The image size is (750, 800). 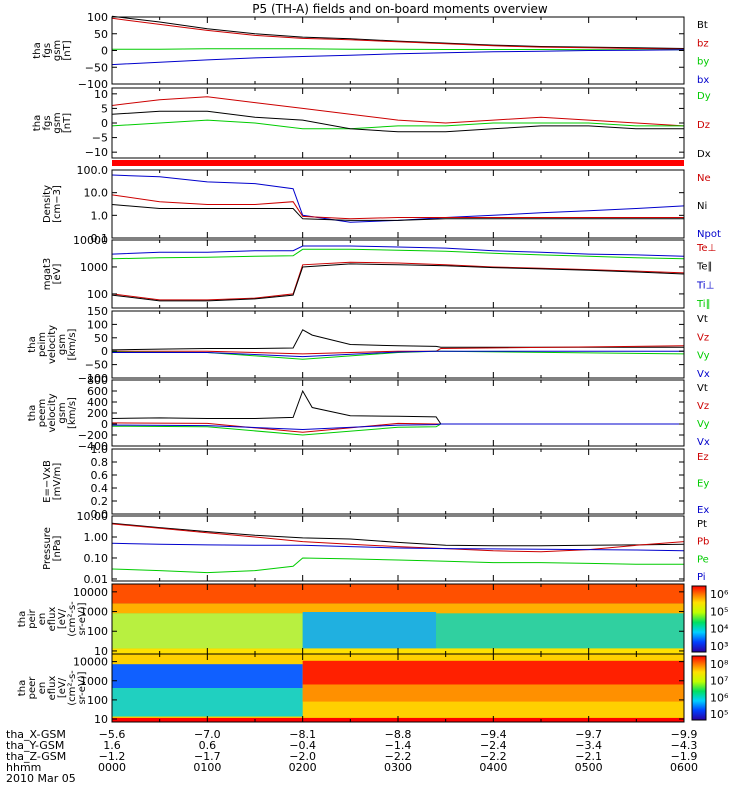 What do you see at coordinates (207, 734) in the screenshot?
I see `xaxis-value: −7.0` at bounding box center [207, 734].